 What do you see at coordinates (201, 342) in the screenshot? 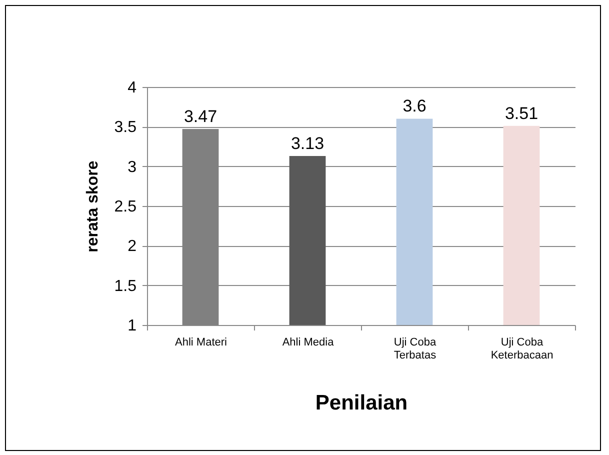
I see `x-tick-label: Ahli Materi` at bounding box center [201, 342].